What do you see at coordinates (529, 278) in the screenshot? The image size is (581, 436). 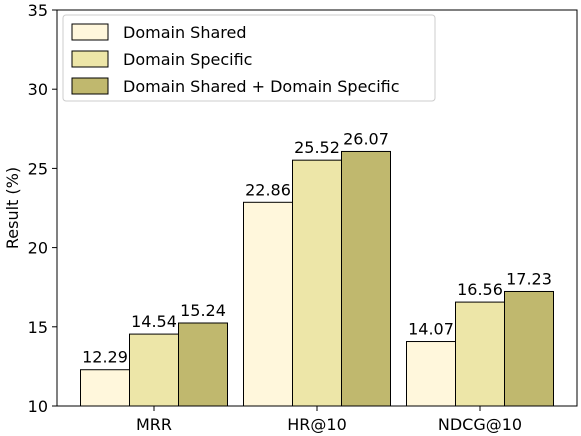 I see `bar-value-label: 17.23` at bounding box center [529, 278].